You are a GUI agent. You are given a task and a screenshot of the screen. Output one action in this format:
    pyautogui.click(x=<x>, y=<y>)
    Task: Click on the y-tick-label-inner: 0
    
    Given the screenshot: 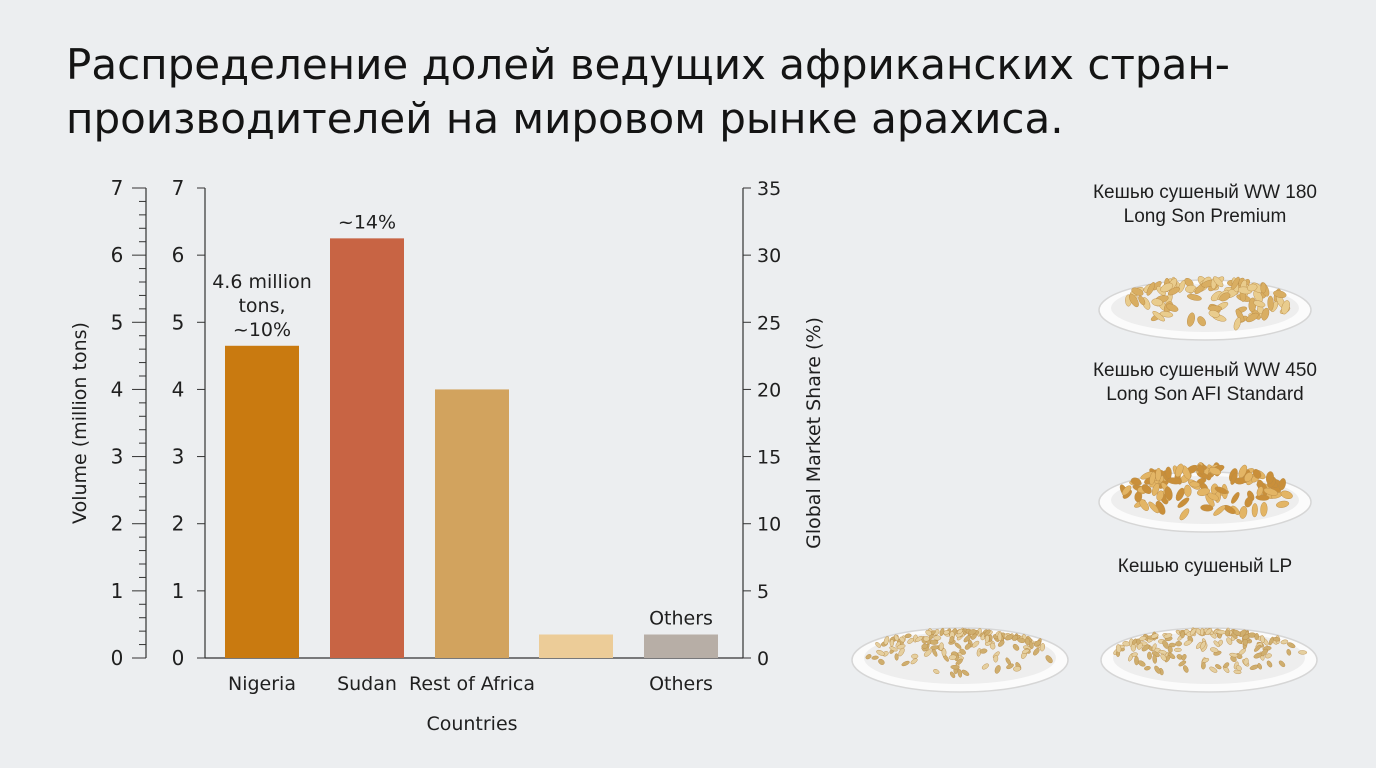 What is the action you would take?
    pyautogui.click(x=178, y=658)
    